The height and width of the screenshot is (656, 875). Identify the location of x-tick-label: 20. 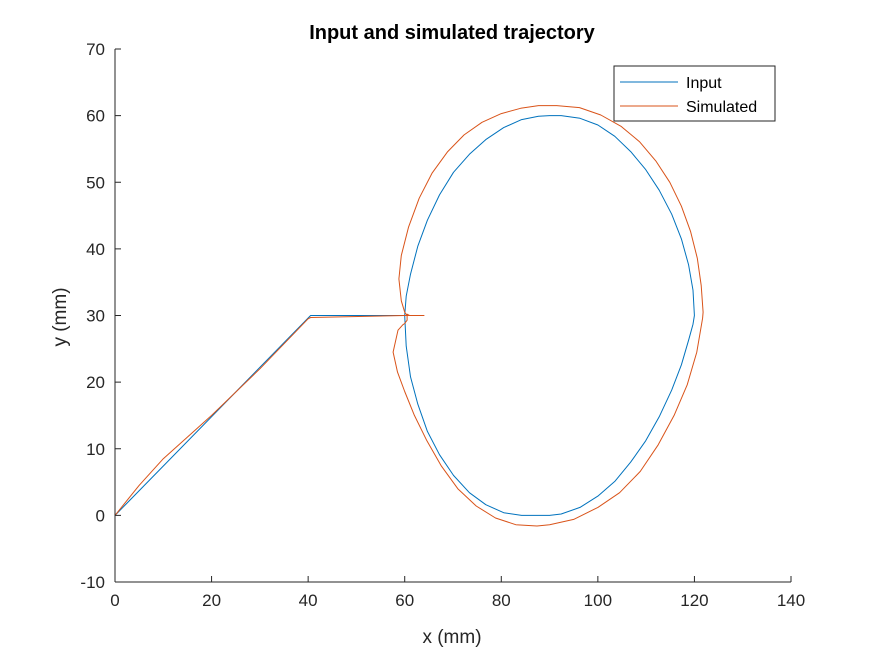
(211, 600).